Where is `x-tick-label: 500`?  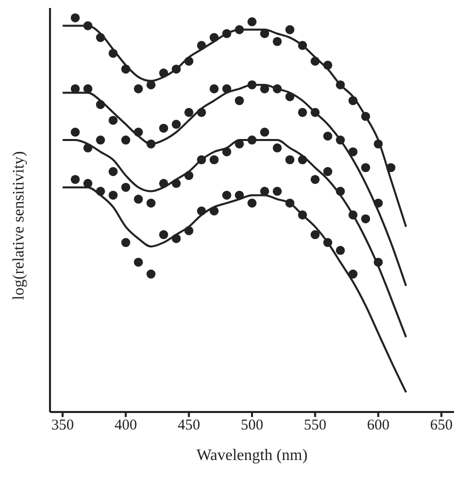 x-tick-label: 500 is located at coordinates (252, 426).